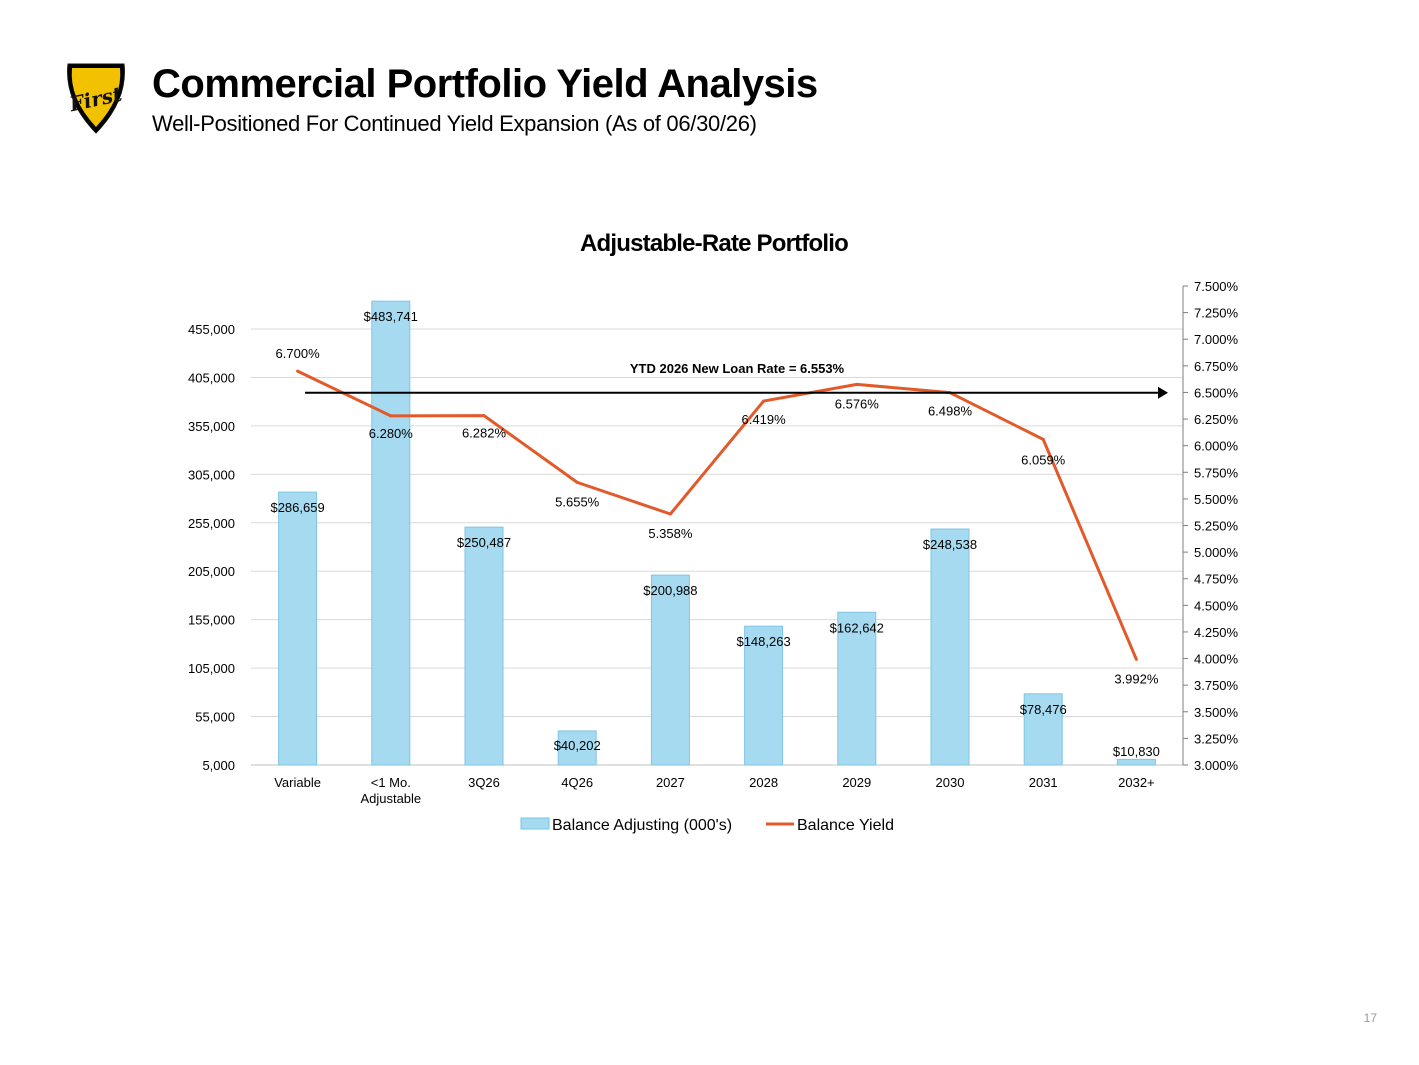  What do you see at coordinates (297, 507) in the screenshot?
I see `bar-data-label: $286,659` at bounding box center [297, 507].